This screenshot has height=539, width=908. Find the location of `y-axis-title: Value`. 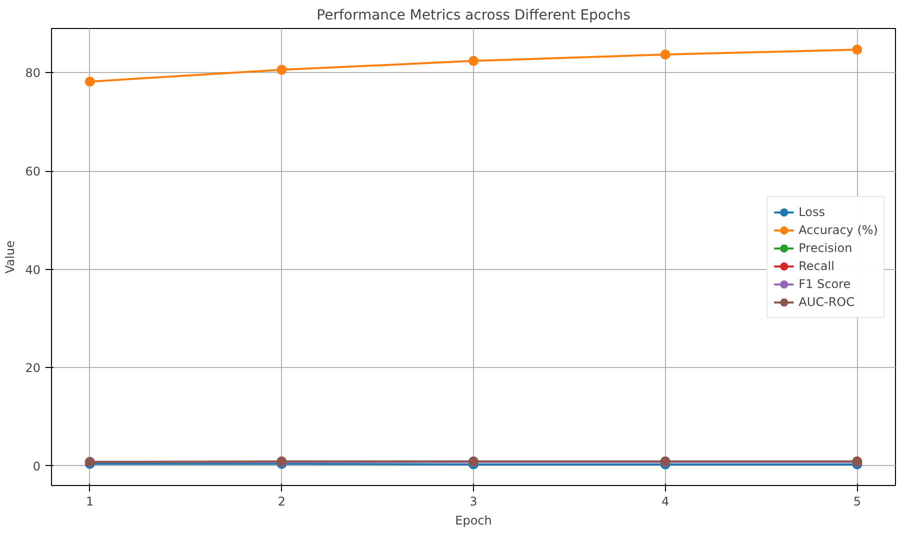

y-axis-title: Value is located at coordinates (10, 257).